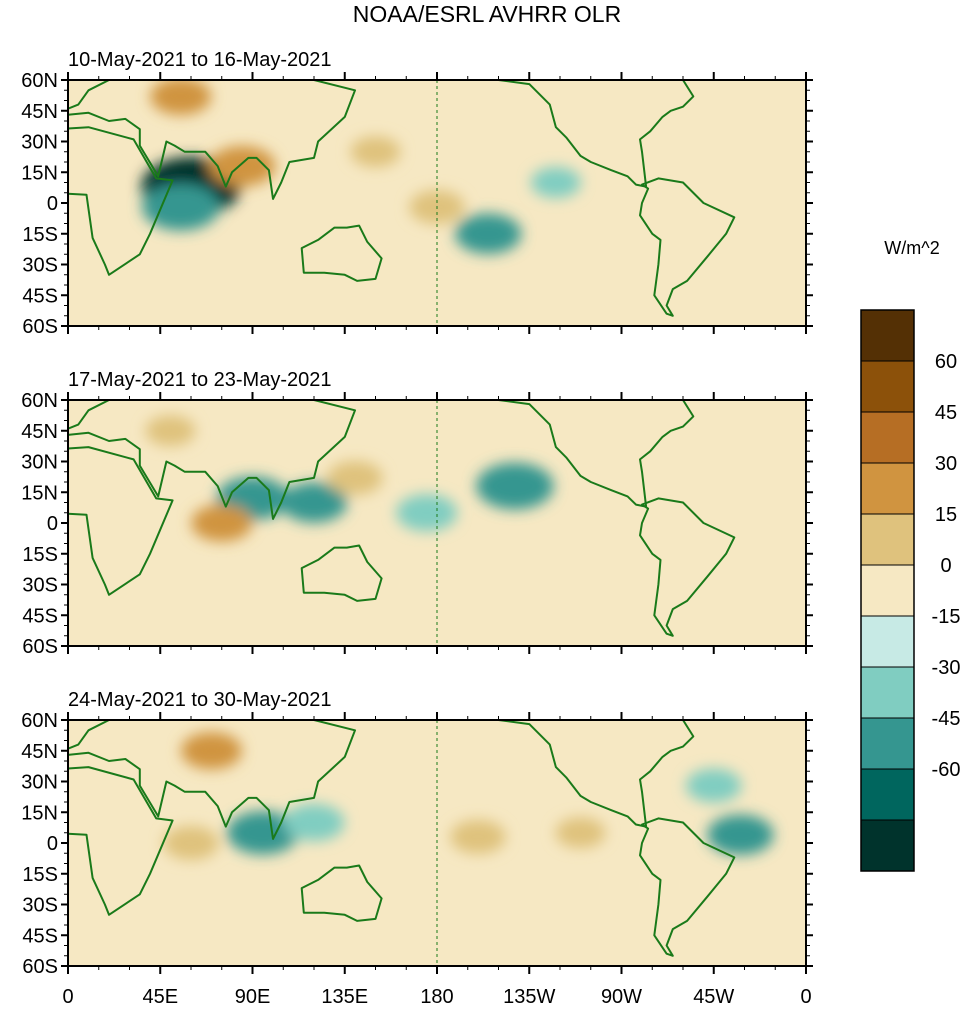  What do you see at coordinates (487, 14) in the screenshot?
I see `chart-title: NOAA/ESRL AVHRR OLR` at bounding box center [487, 14].